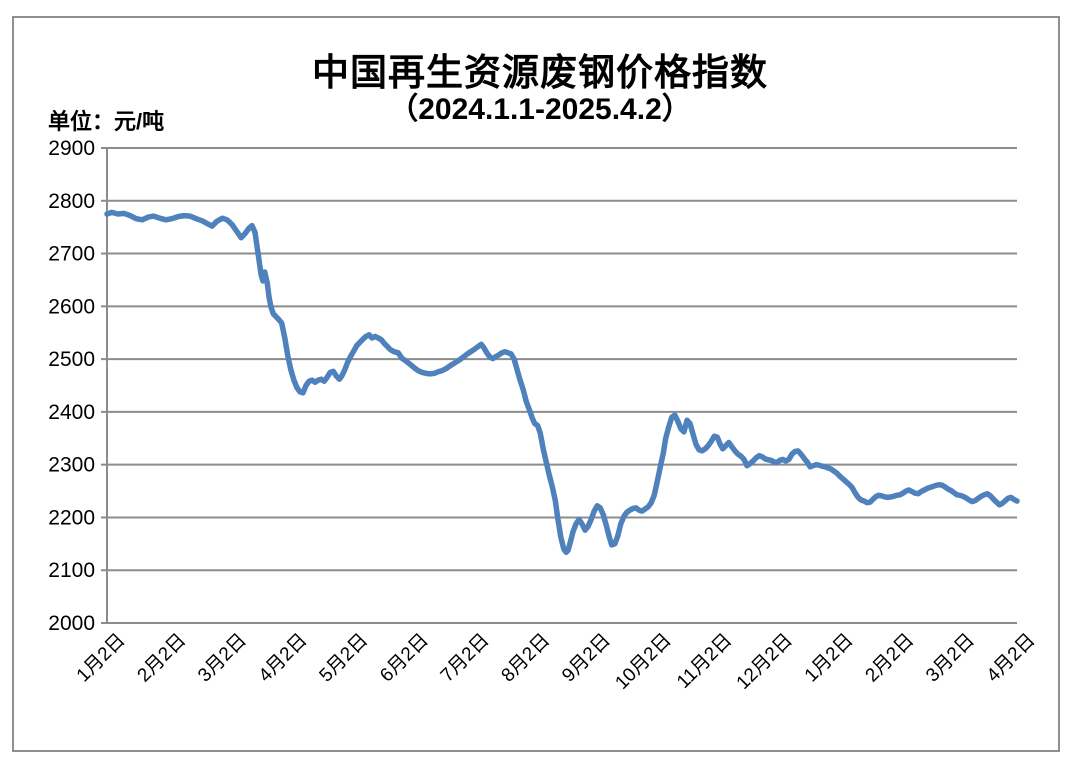 This screenshot has height=775, width=1080. I want to click on unit-label: 单位：元/吨, so click(106, 121).